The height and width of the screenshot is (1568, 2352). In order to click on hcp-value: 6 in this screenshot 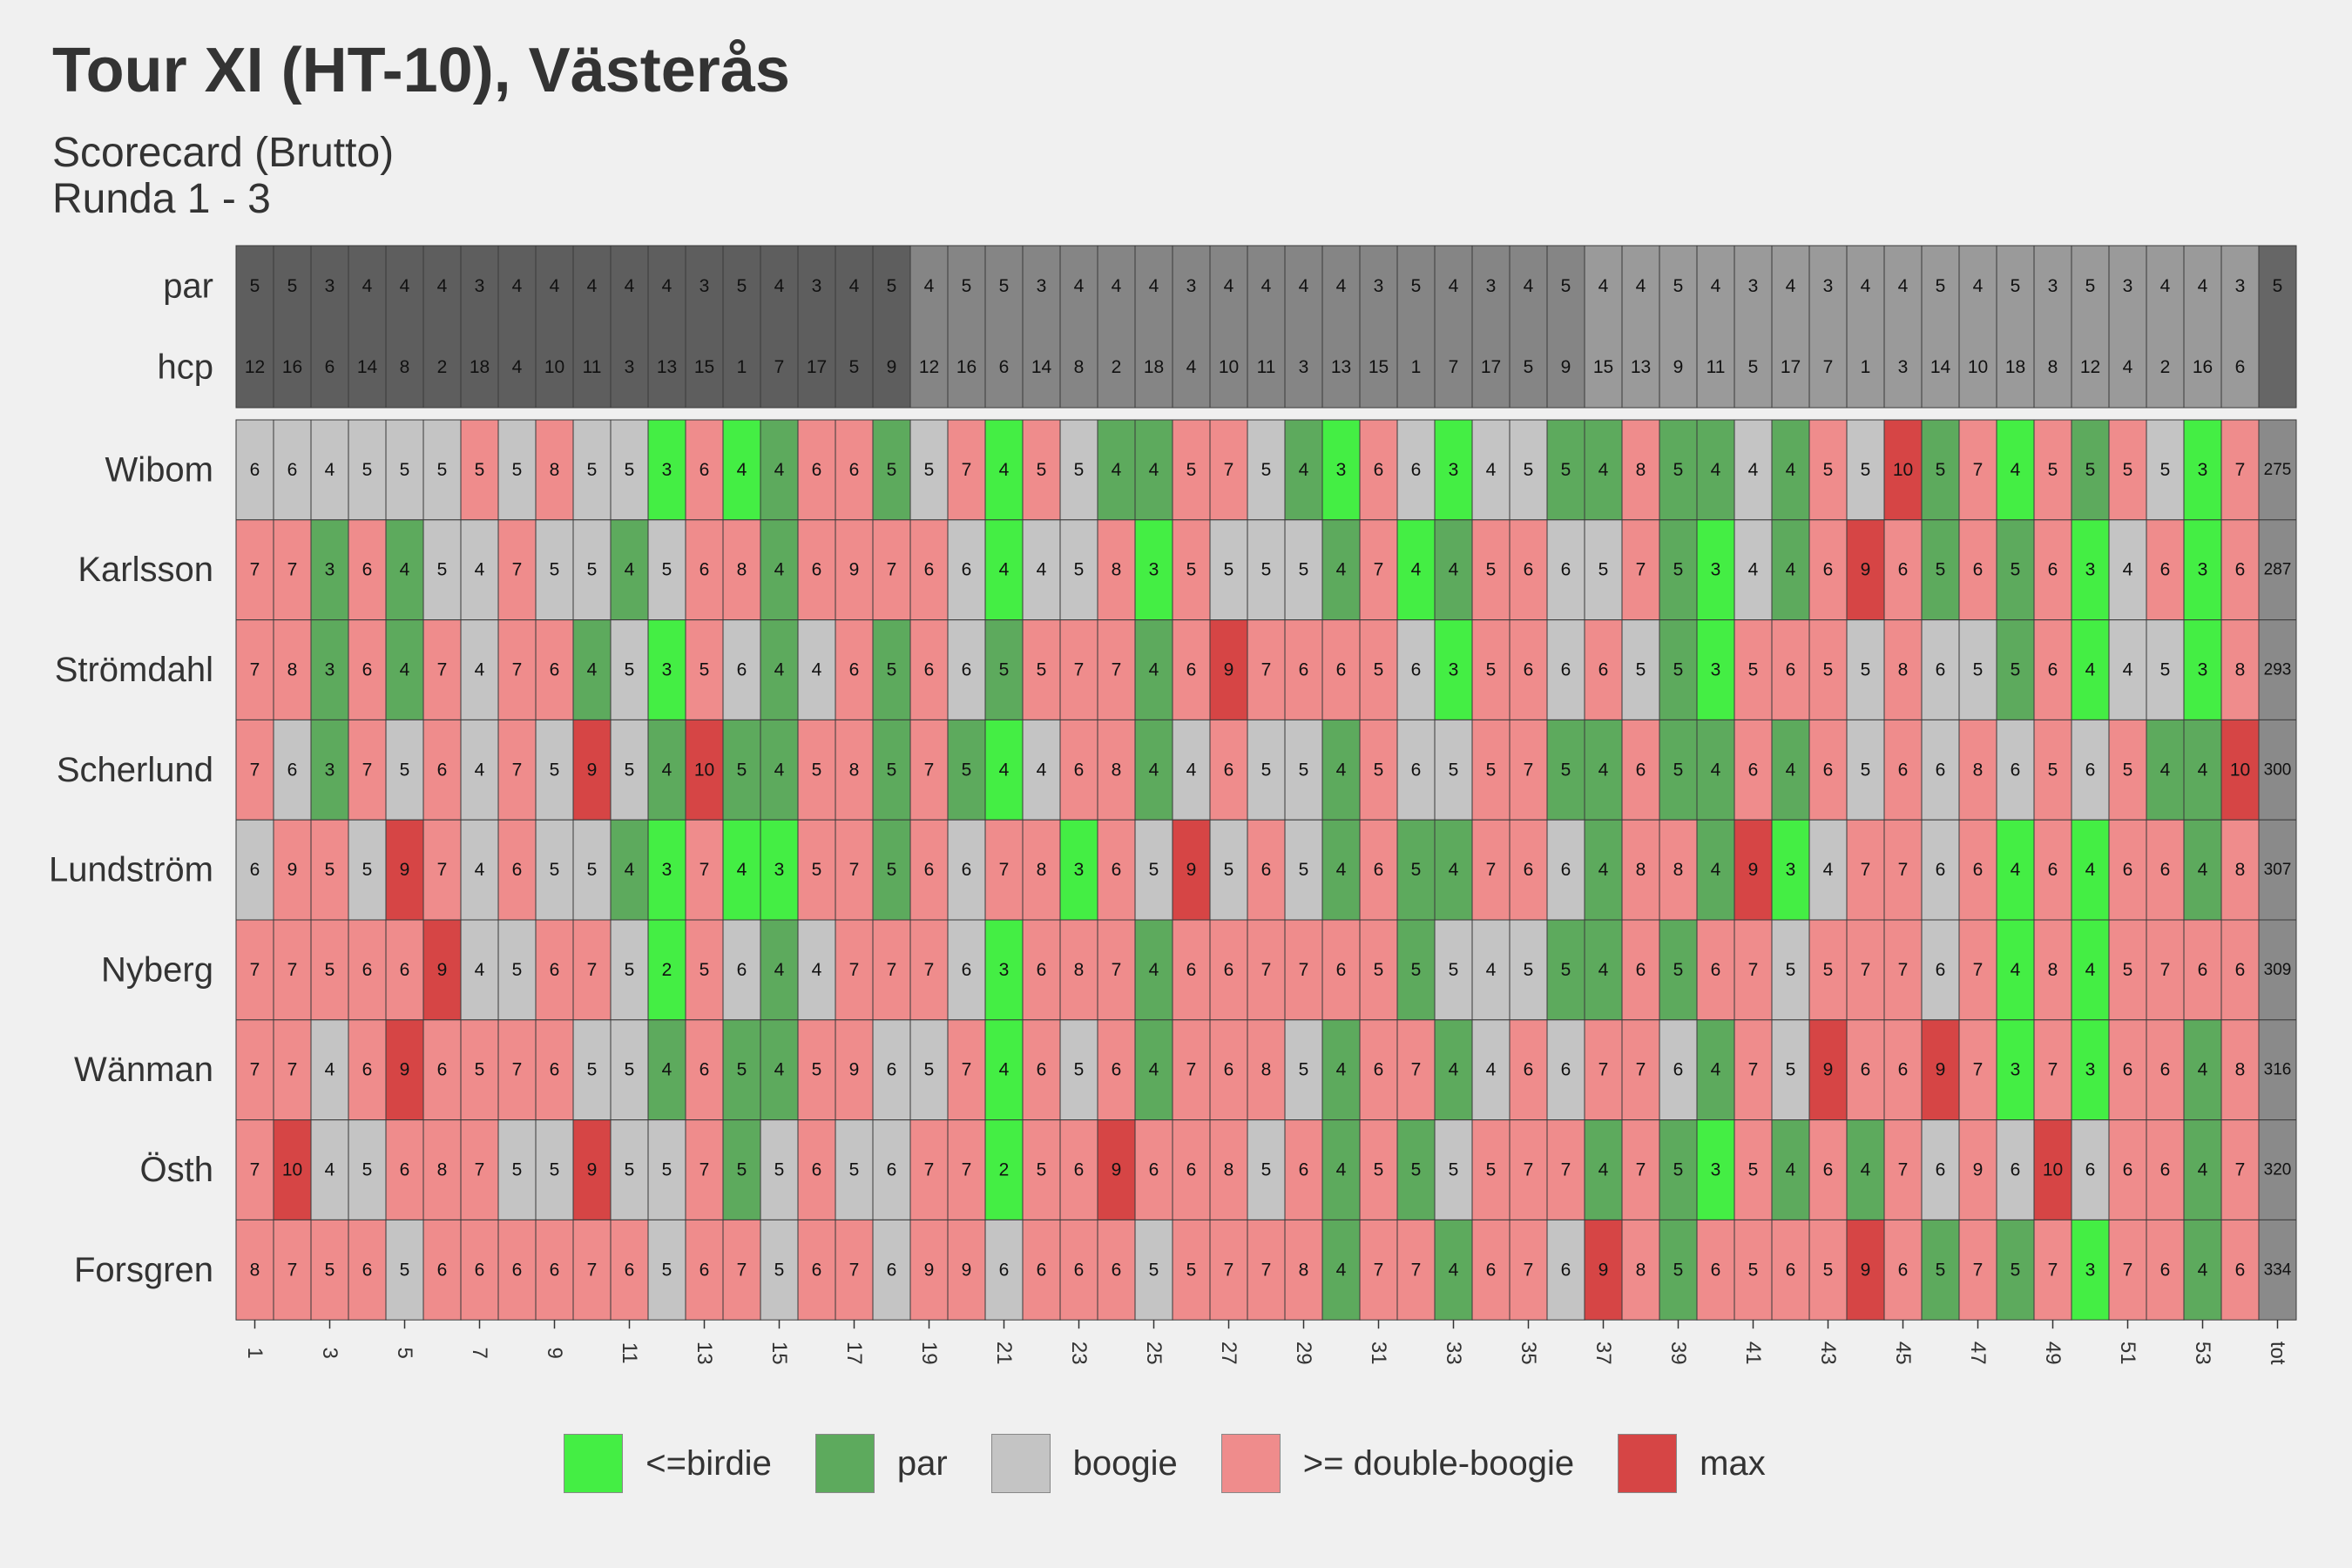, I will do `click(330, 367)`.